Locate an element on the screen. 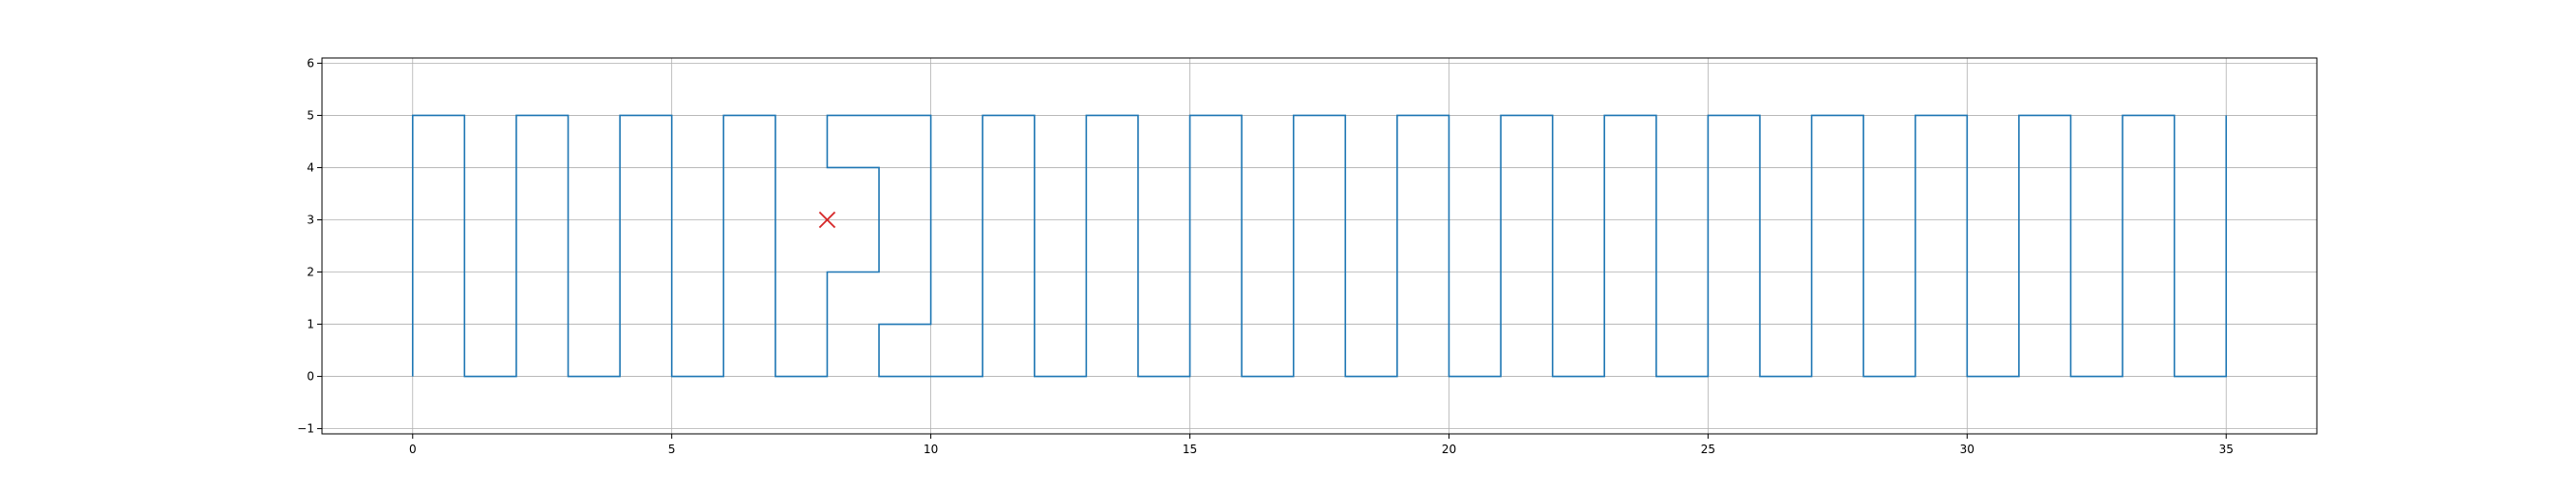  x-tick-label: 10 is located at coordinates (930, 449).